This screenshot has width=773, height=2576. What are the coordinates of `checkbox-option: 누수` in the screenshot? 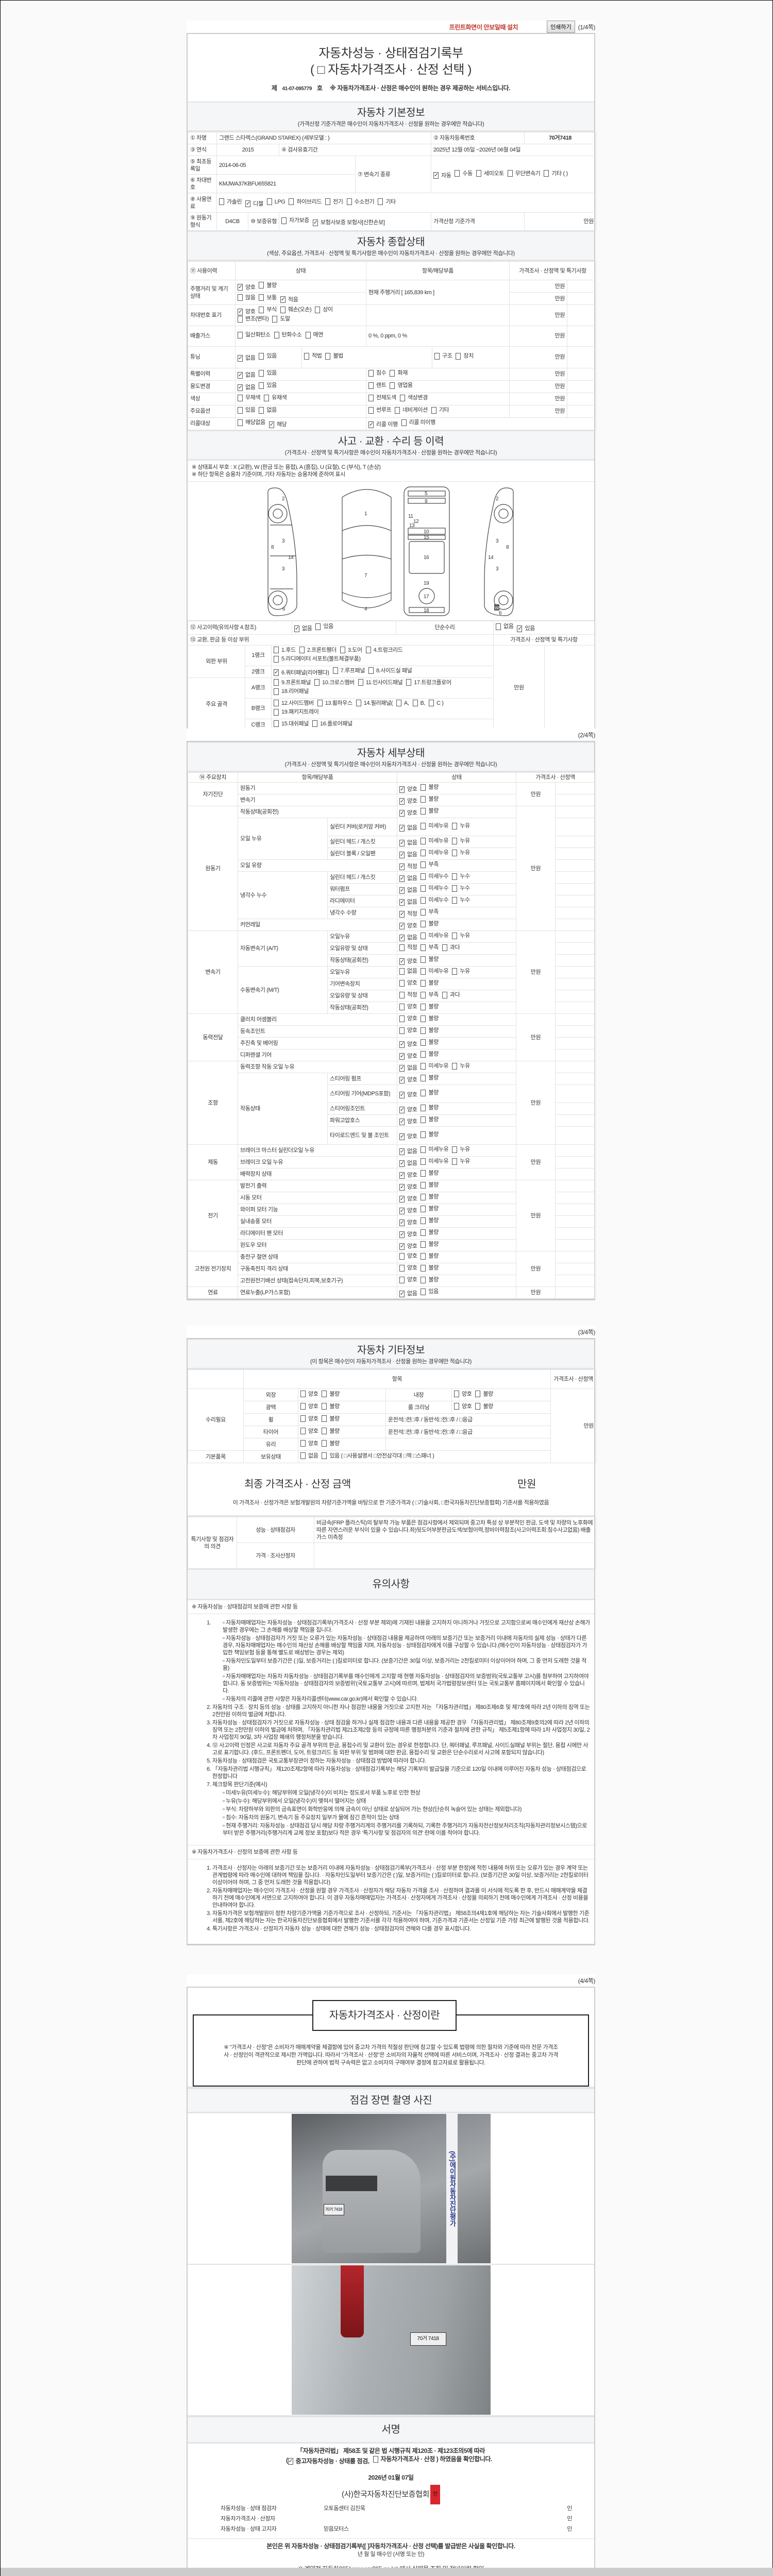 It's located at (461, 900).